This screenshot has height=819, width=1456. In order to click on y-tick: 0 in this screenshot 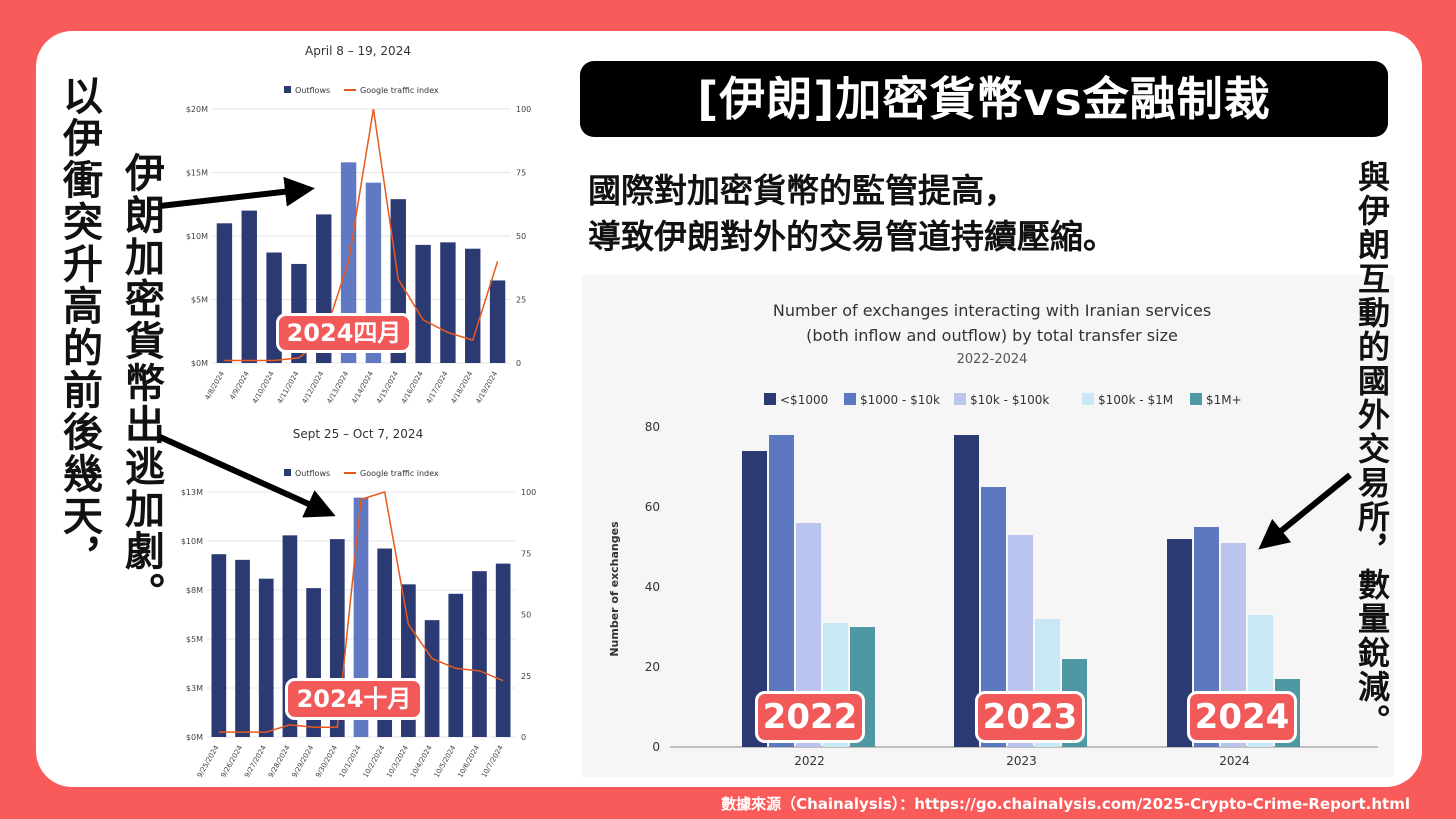, I will do `click(656, 747)`.